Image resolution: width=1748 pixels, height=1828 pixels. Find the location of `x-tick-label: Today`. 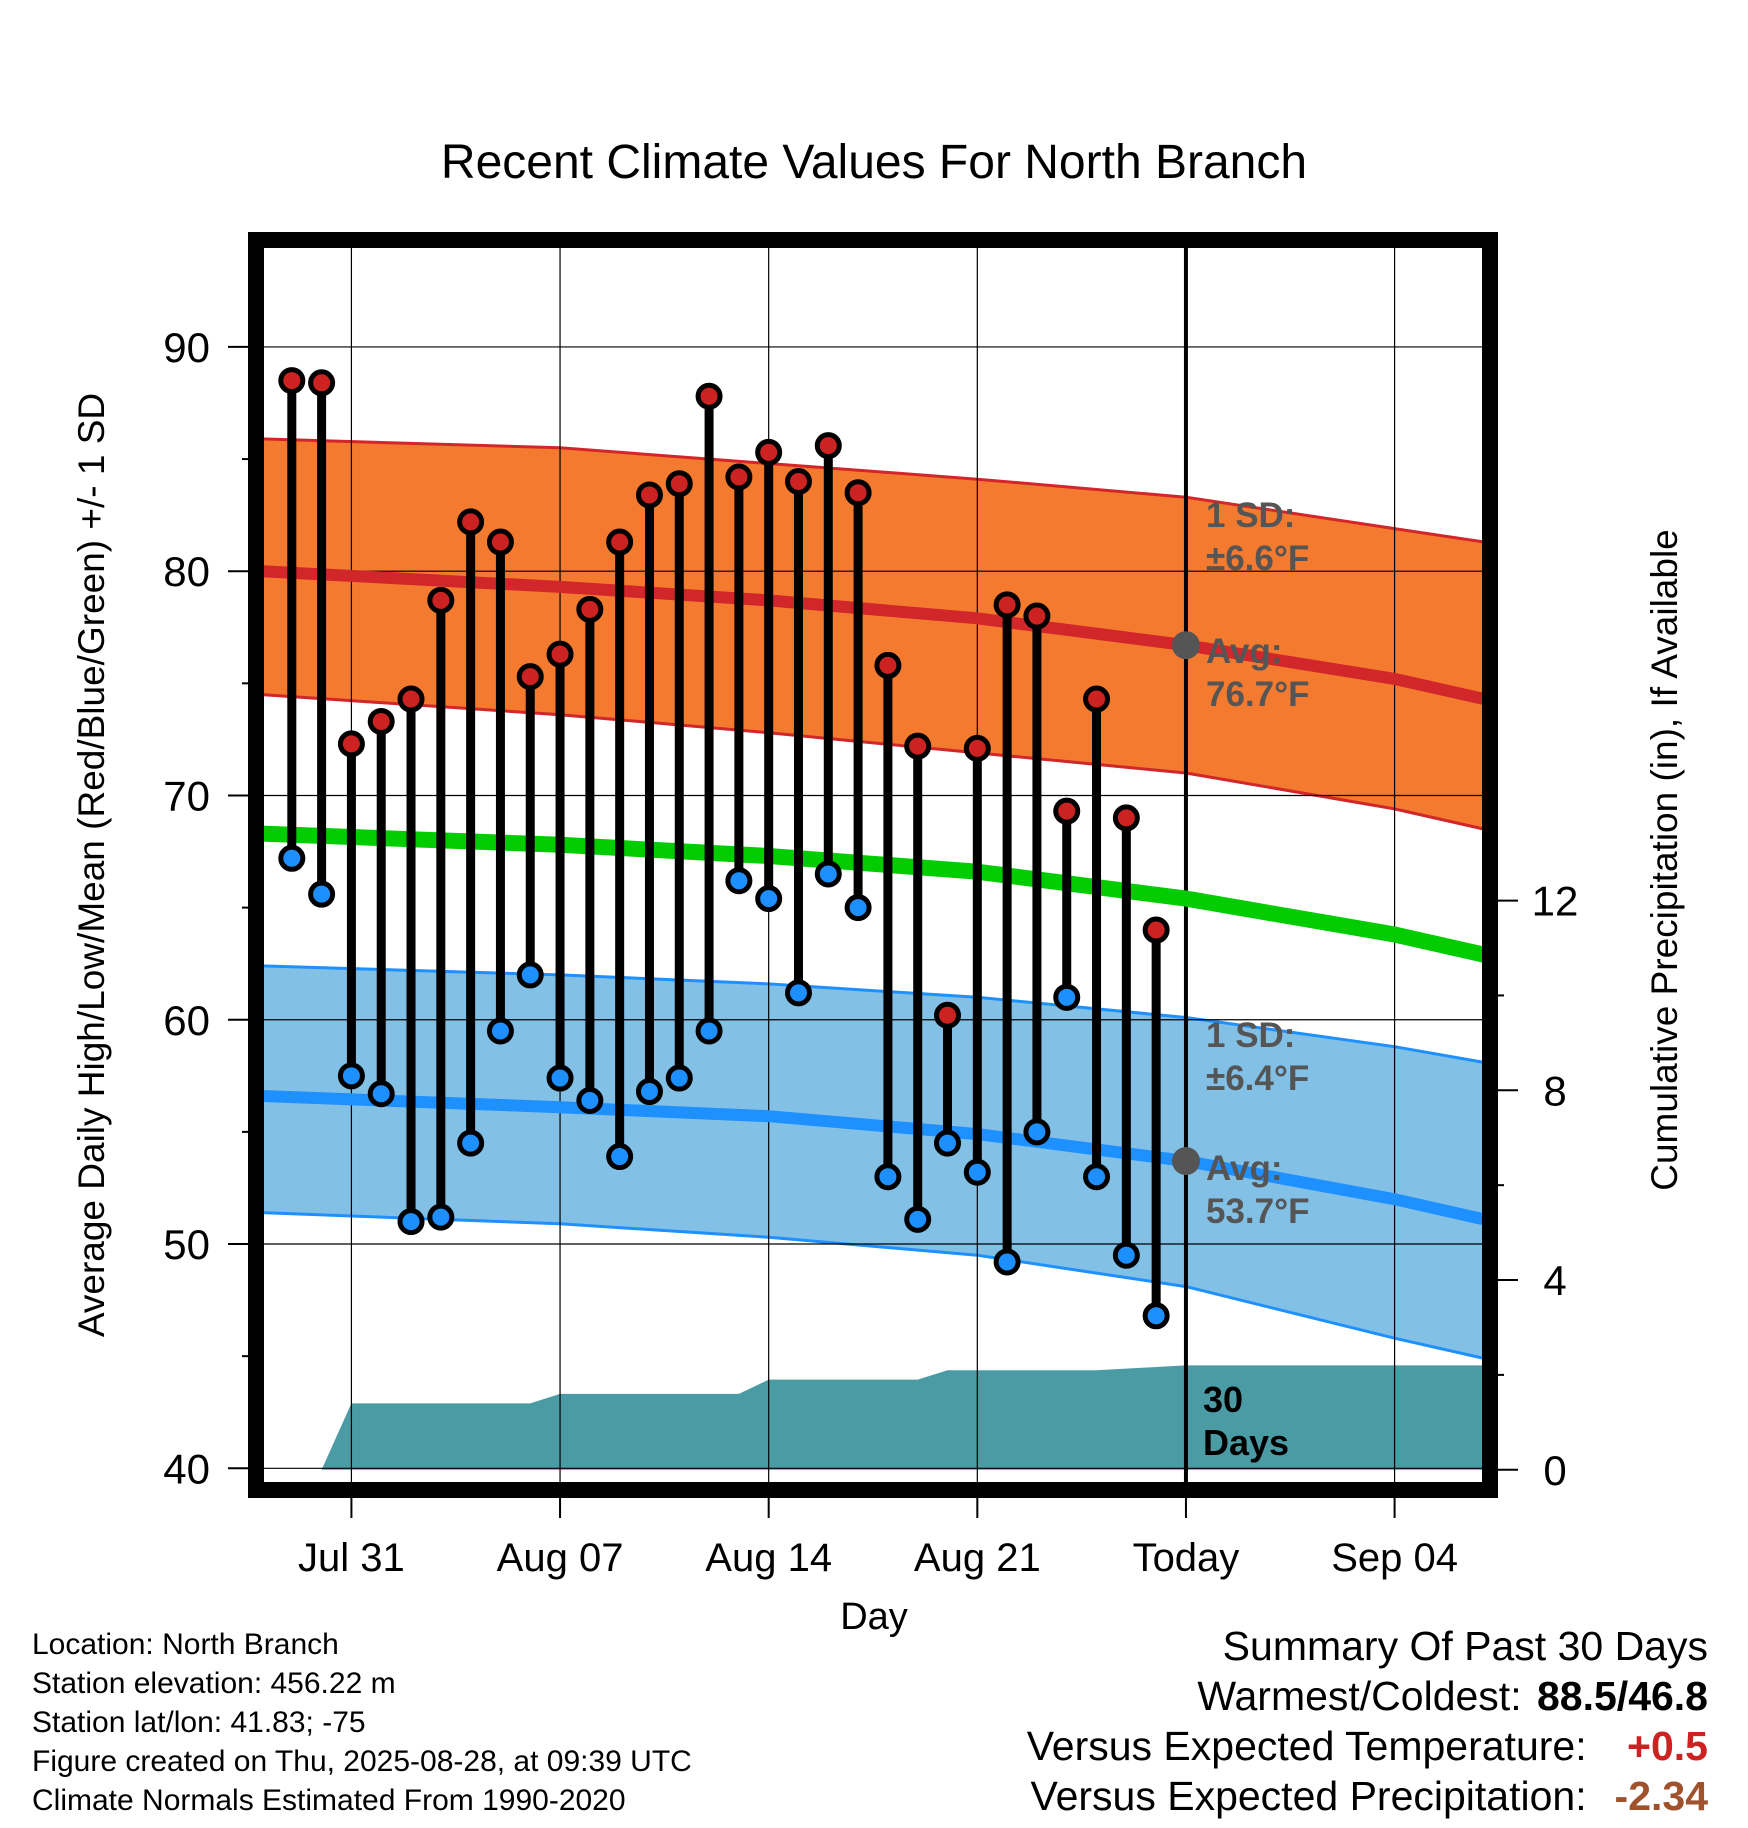

x-tick-label: Today is located at coordinates (1186, 1558).